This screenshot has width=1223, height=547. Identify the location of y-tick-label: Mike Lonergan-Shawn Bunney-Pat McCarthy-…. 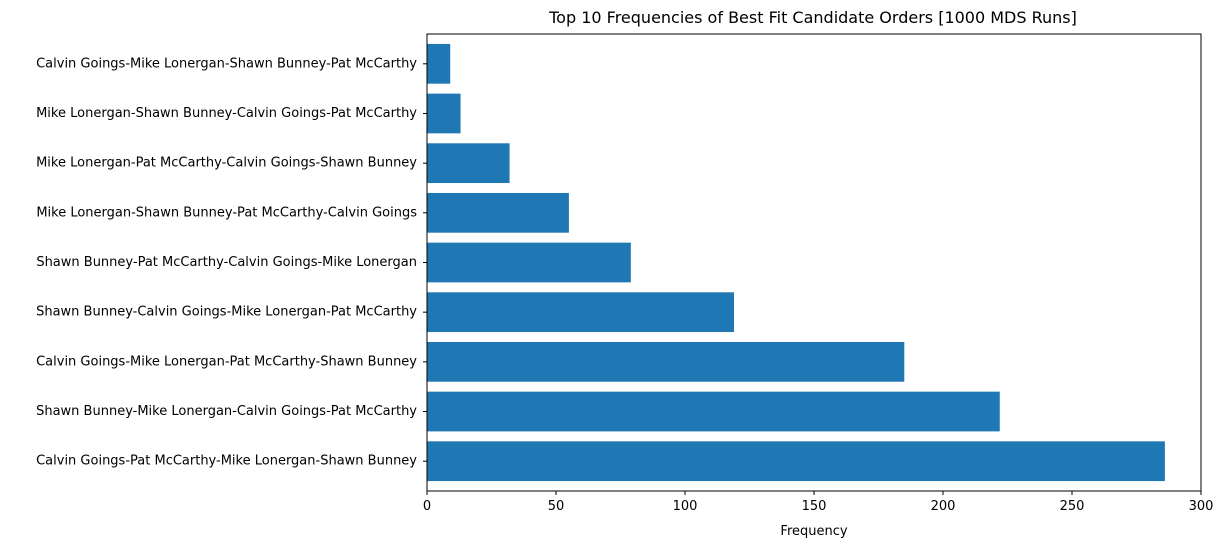
(226, 212).